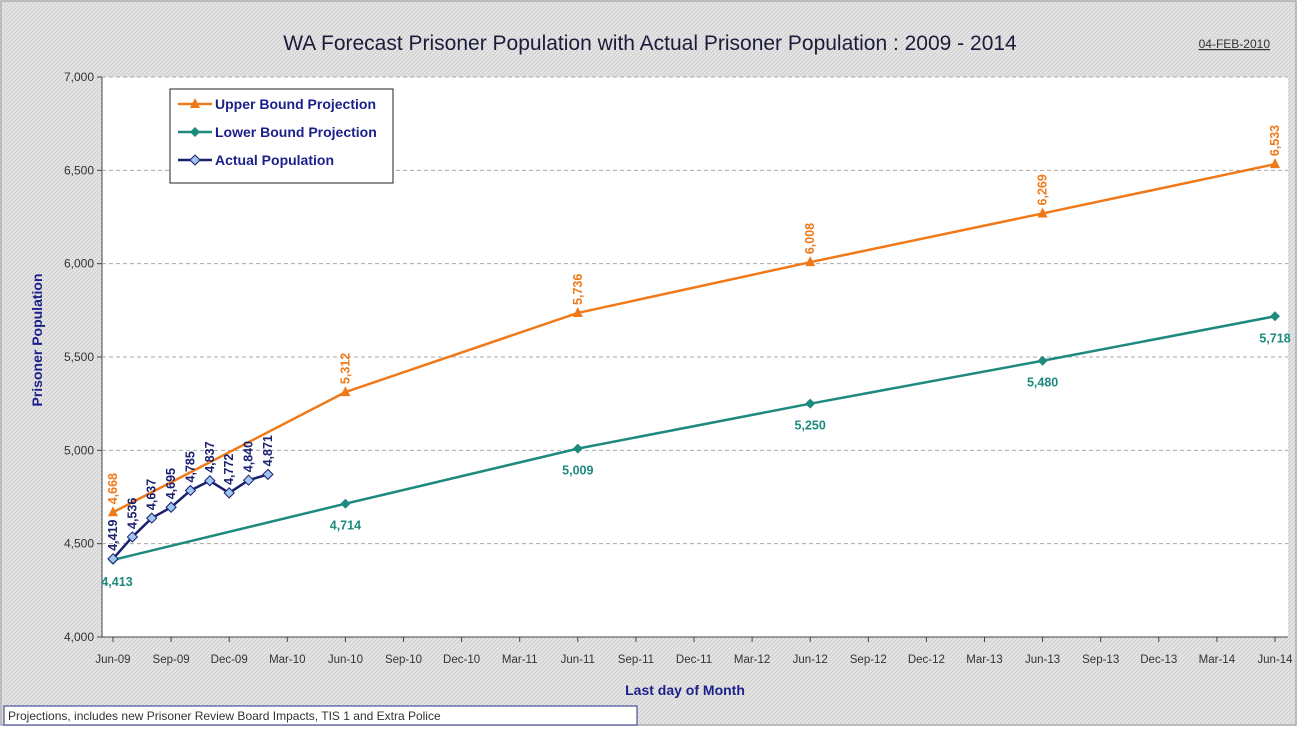 Image resolution: width=1297 pixels, height=731 pixels. Describe the element at coordinates (79, 77) in the screenshot. I see `y-tick-label: 7,000` at that location.